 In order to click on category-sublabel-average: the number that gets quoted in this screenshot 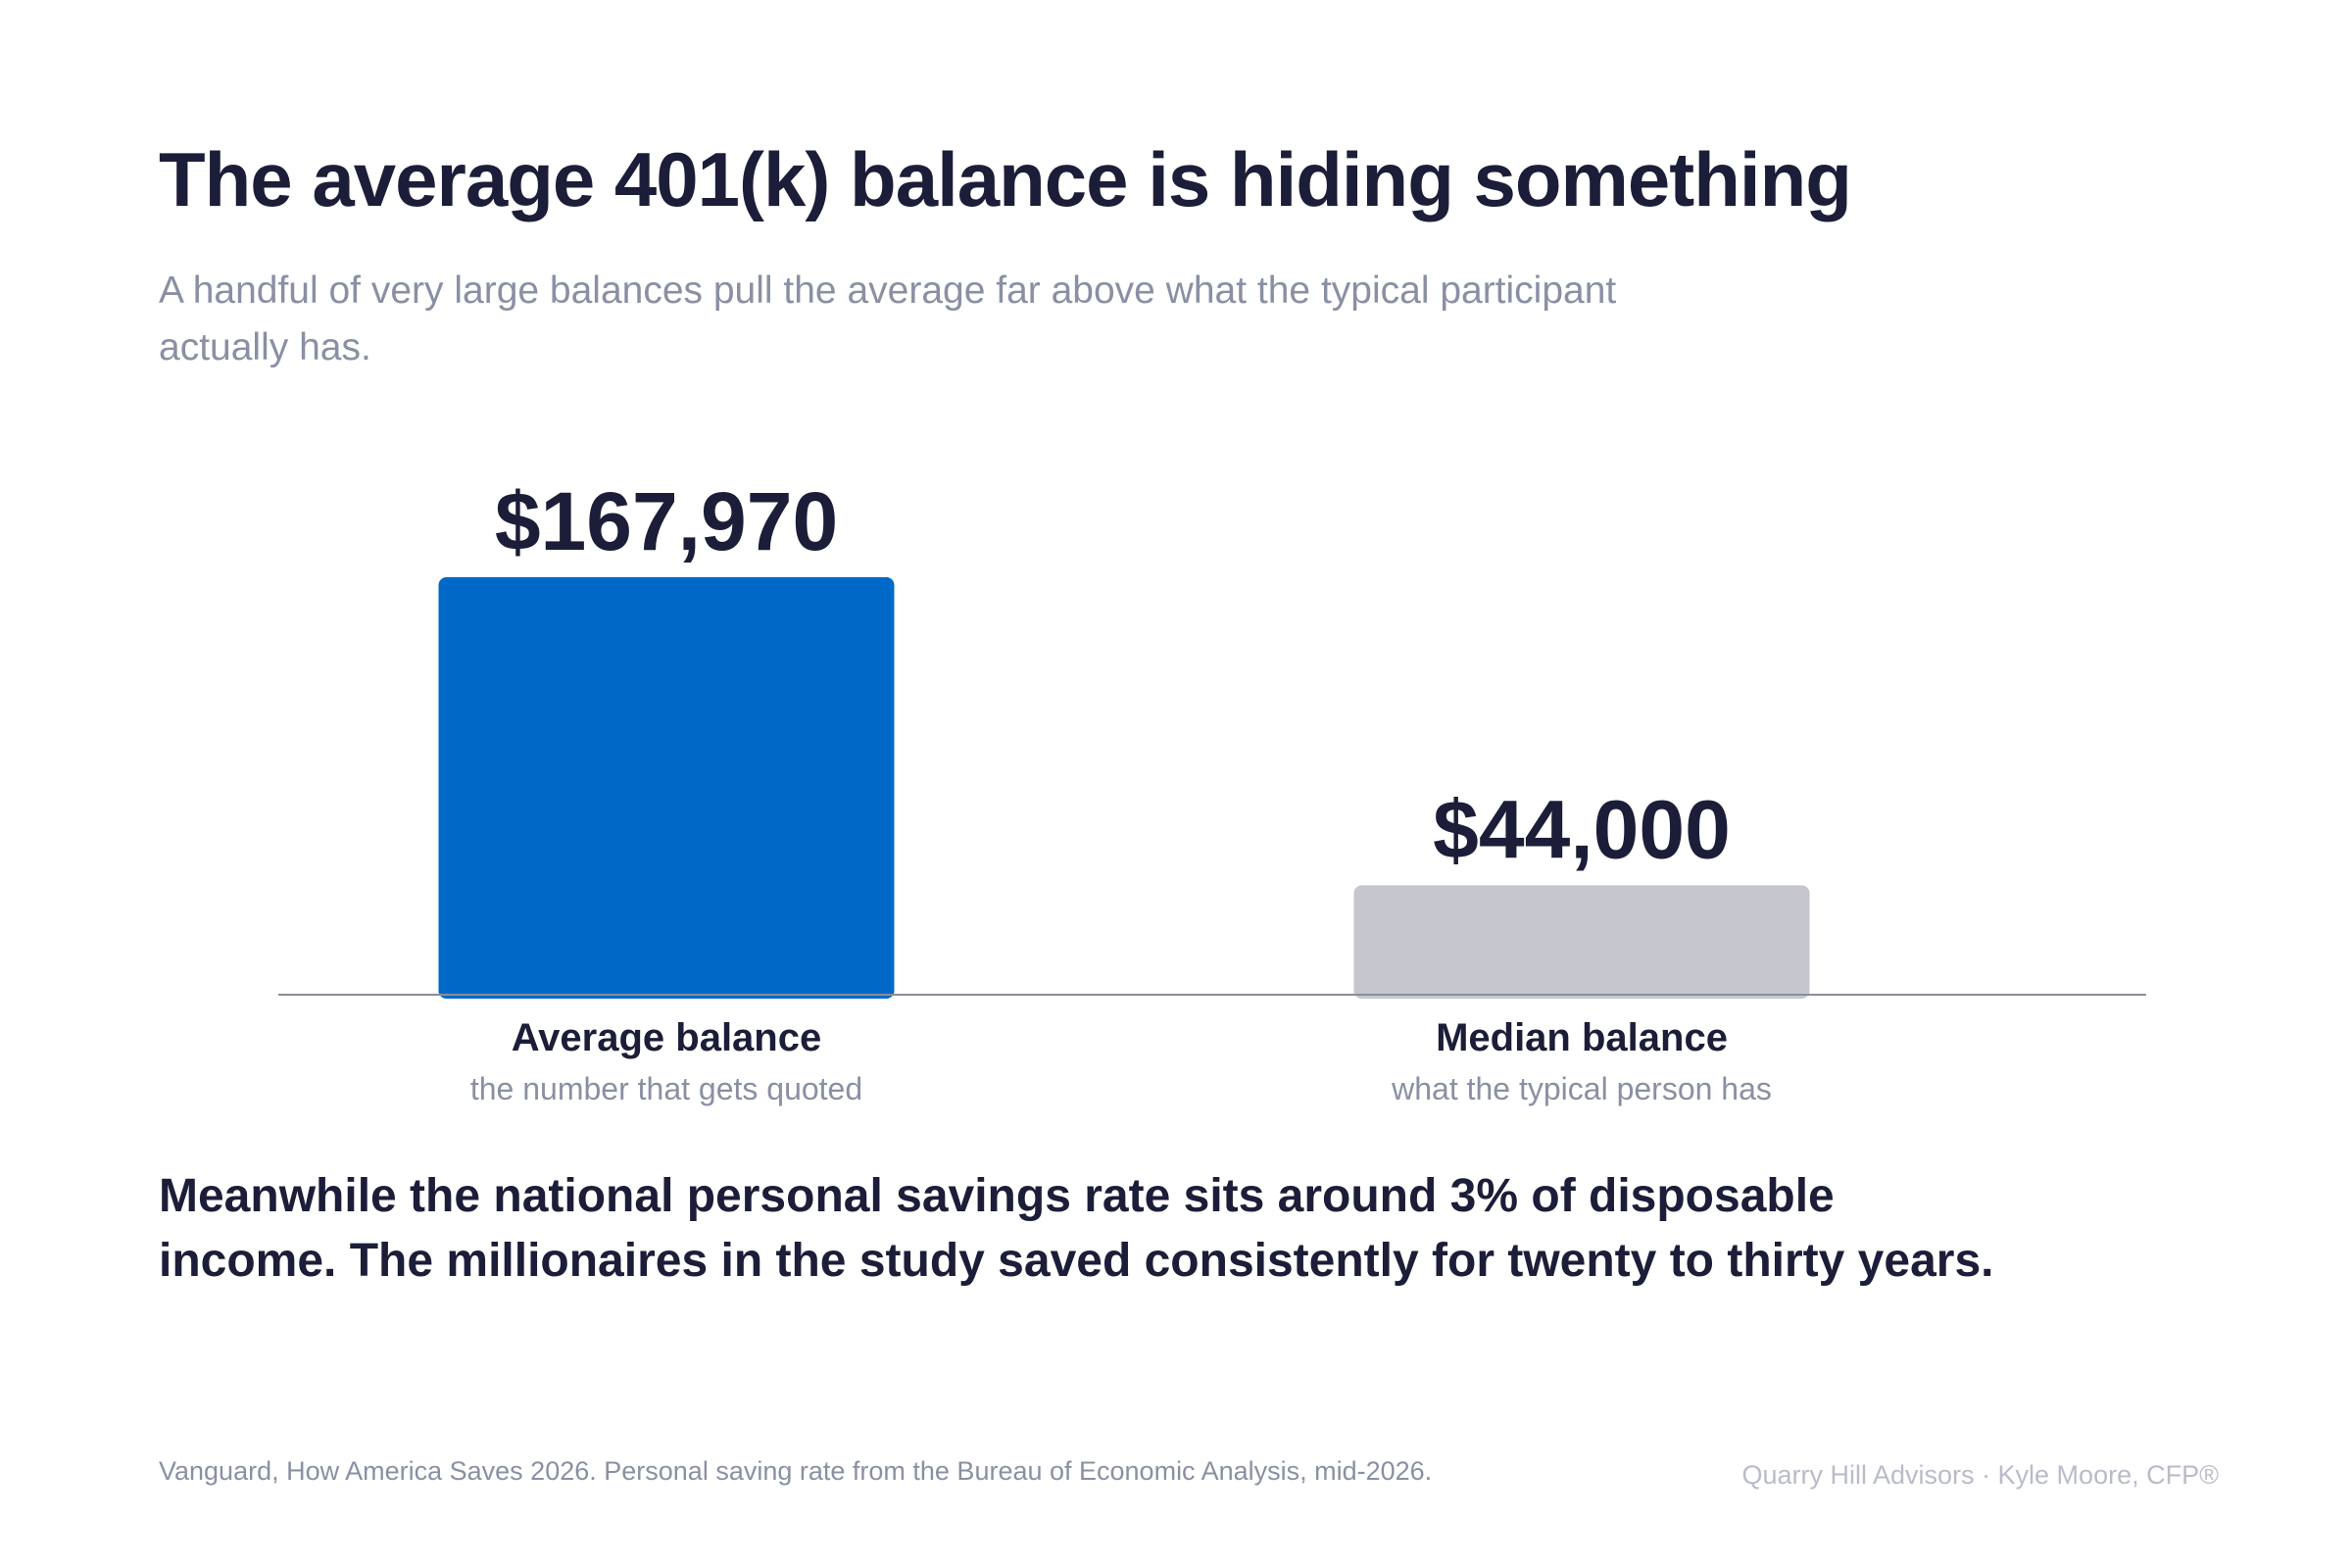, I will do `click(666, 1088)`.